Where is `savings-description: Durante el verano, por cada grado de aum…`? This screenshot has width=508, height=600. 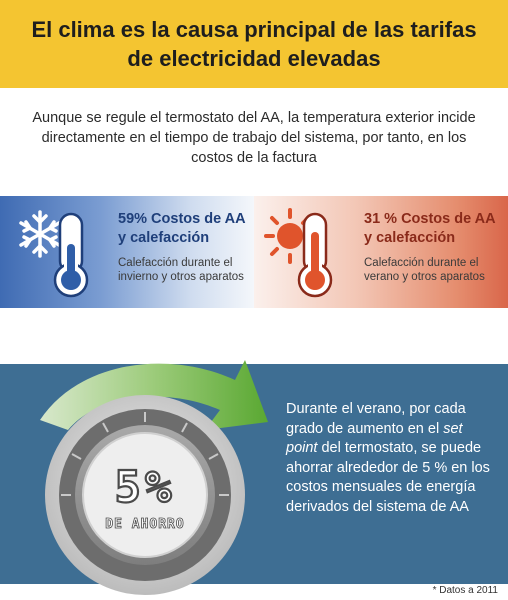 savings-description: Durante el verano, por cada grado de aum… is located at coordinates (388, 458).